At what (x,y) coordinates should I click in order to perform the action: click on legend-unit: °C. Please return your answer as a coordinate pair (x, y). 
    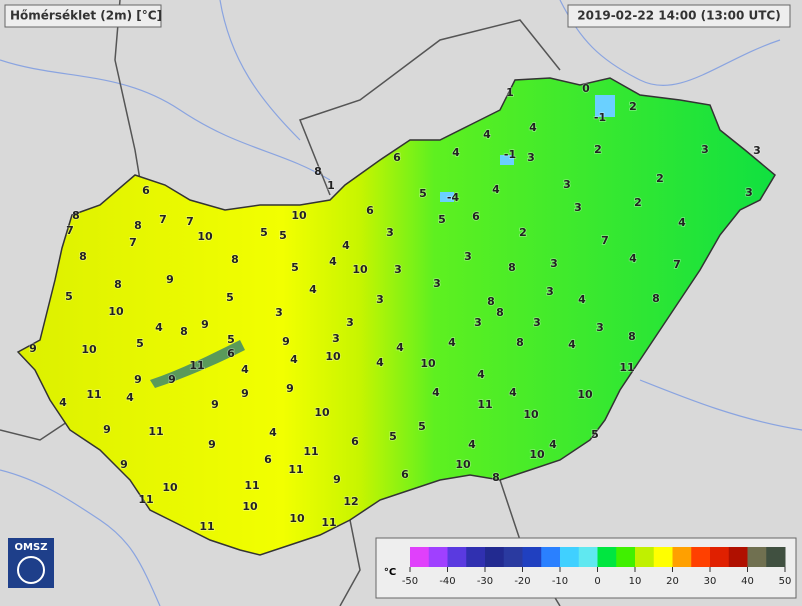
    Looking at the image, I should click on (390, 572).